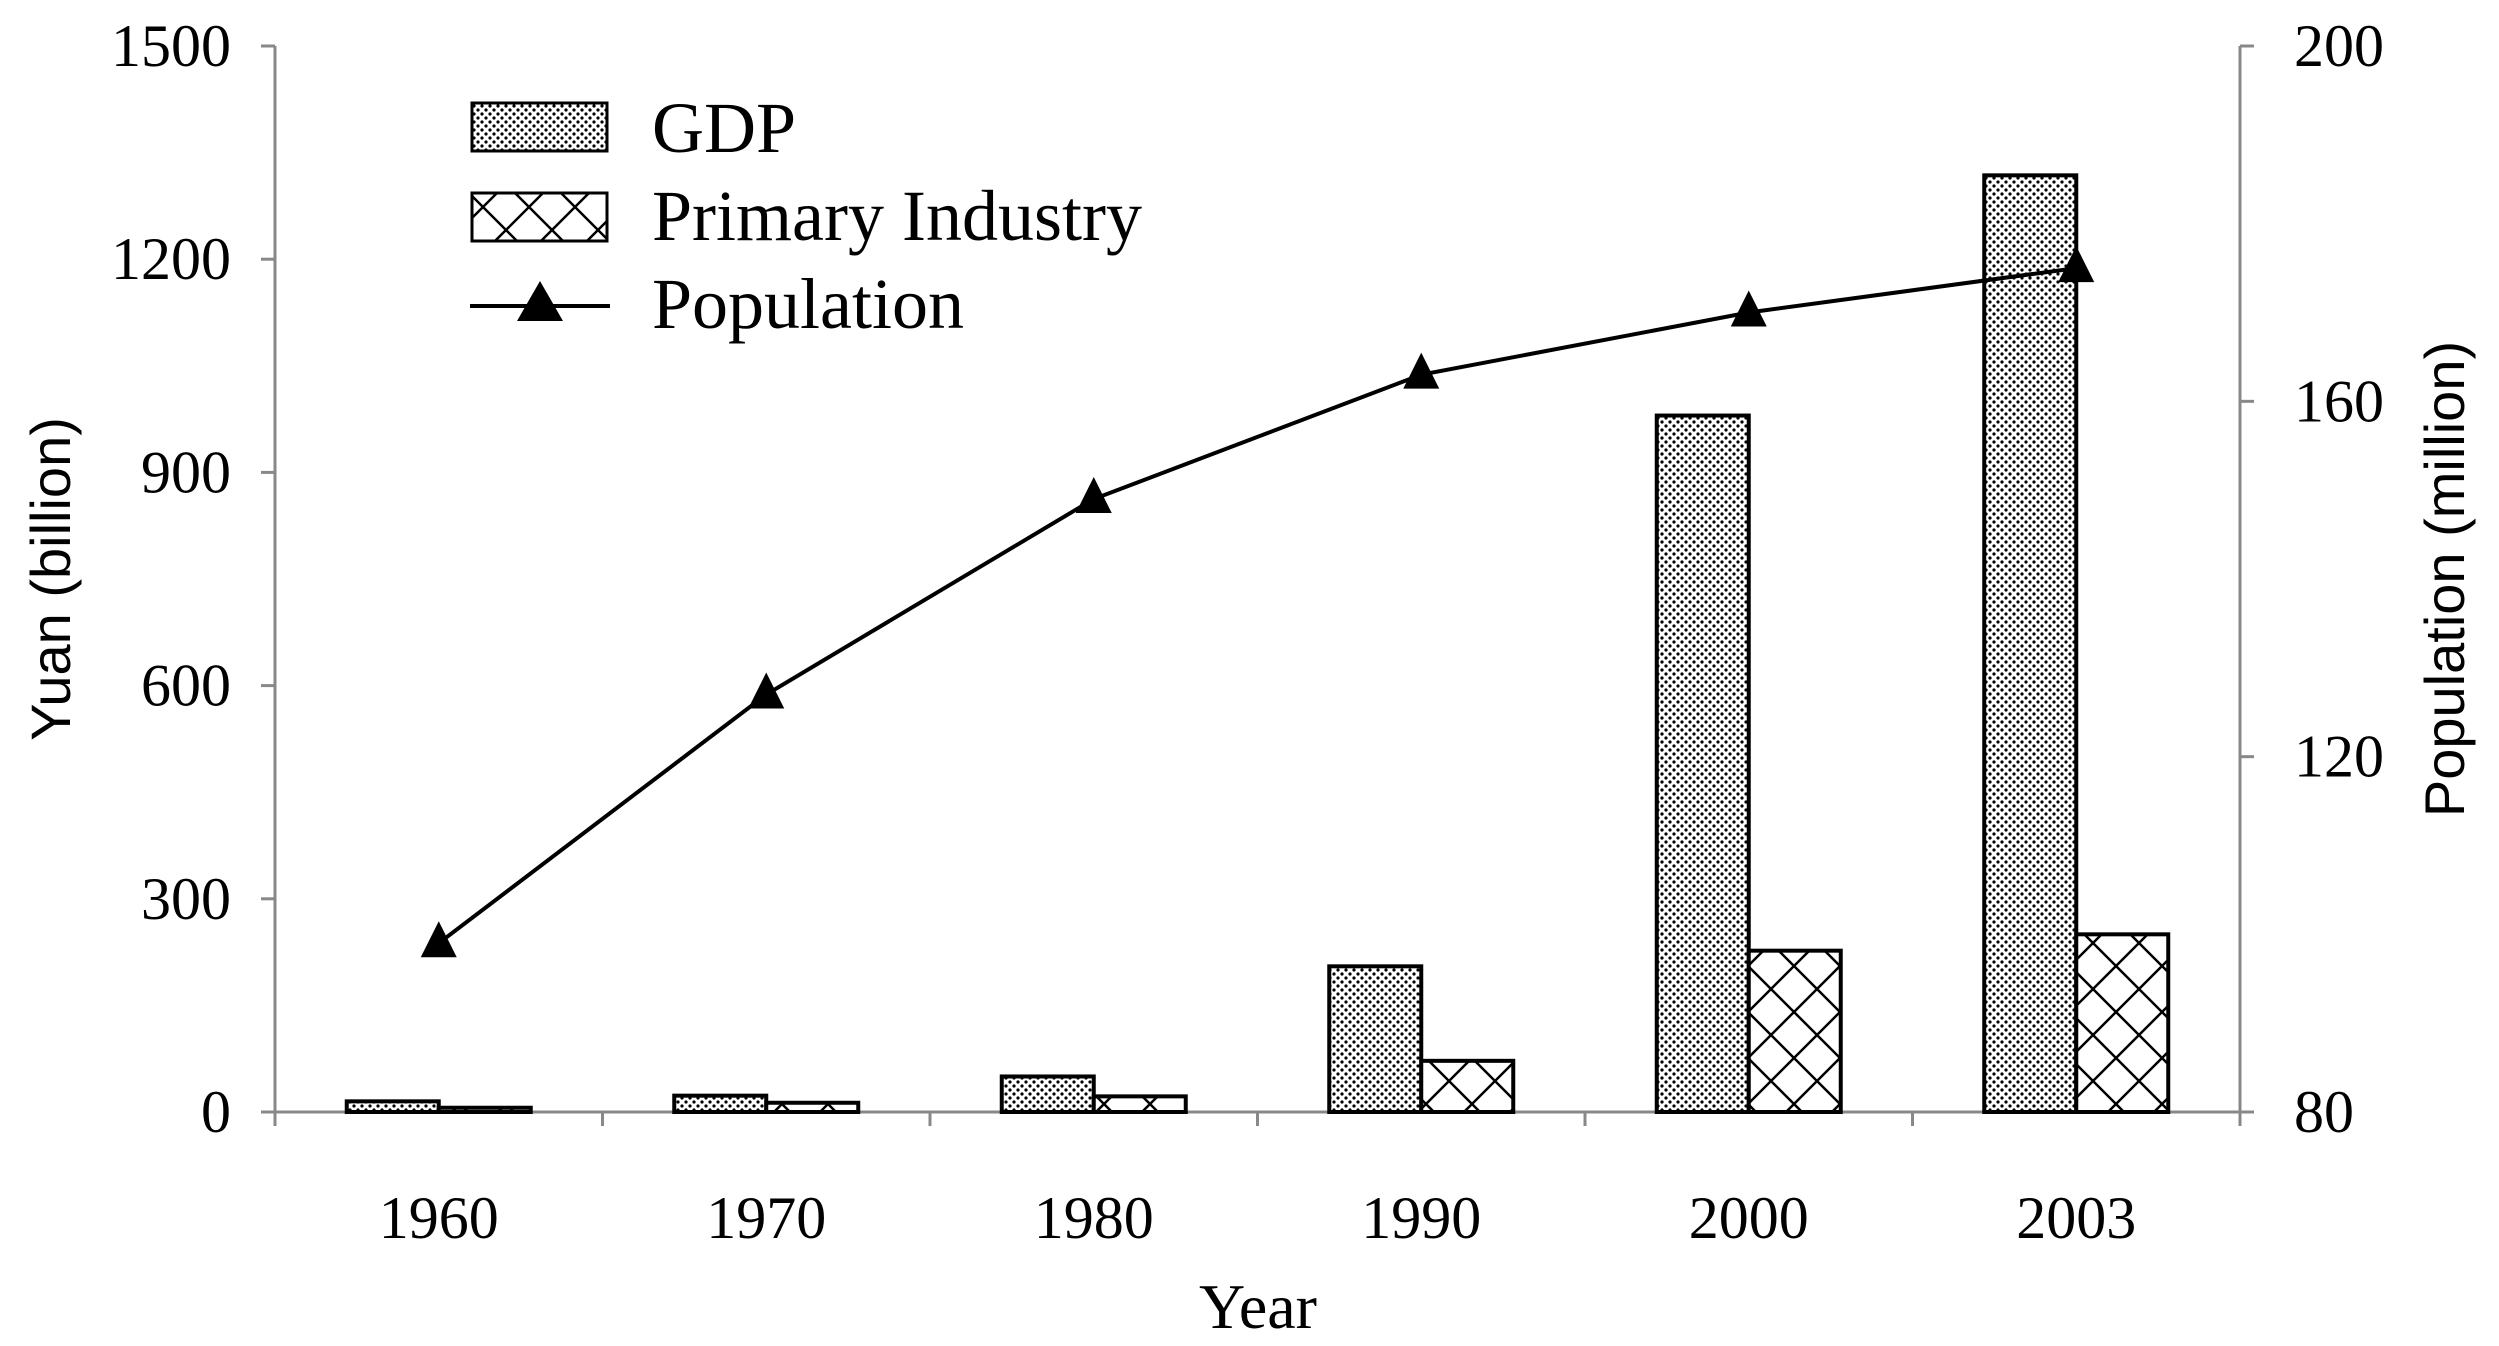 The width and height of the screenshot is (2499, 1346). What do you see at coordinates (186, 899) in the screenshot?
I see `y-tick-label-left: 300` at bounding box center [186, 899].